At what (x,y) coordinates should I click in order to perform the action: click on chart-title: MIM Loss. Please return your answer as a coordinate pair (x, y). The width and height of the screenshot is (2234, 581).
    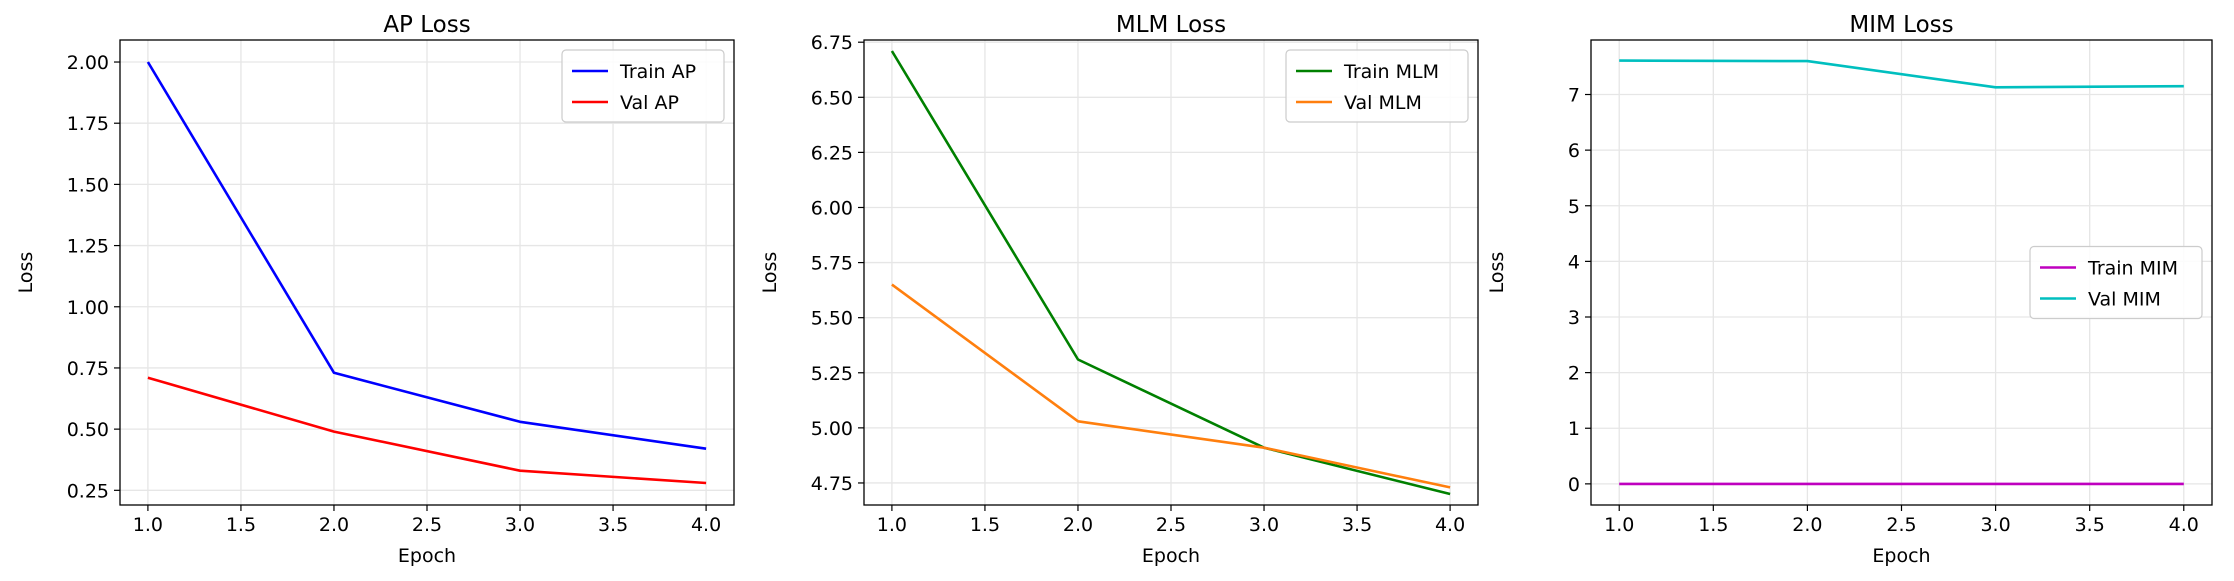
    Looking at the image, I should click on (1901, 25).